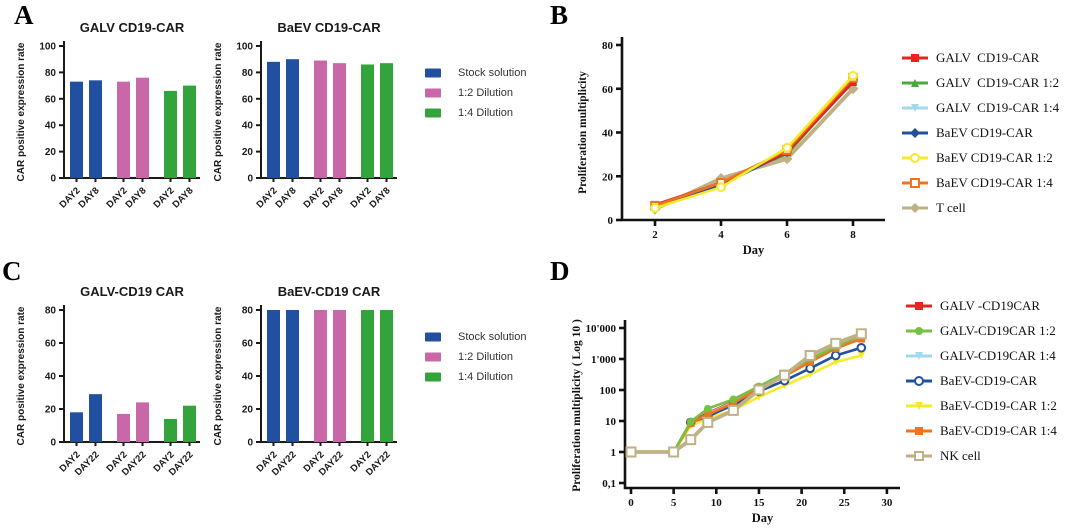  I want to click on legend-panel-a: Stock solution 1:2 Dilution 1:4 Dilution, so click(475, 96).